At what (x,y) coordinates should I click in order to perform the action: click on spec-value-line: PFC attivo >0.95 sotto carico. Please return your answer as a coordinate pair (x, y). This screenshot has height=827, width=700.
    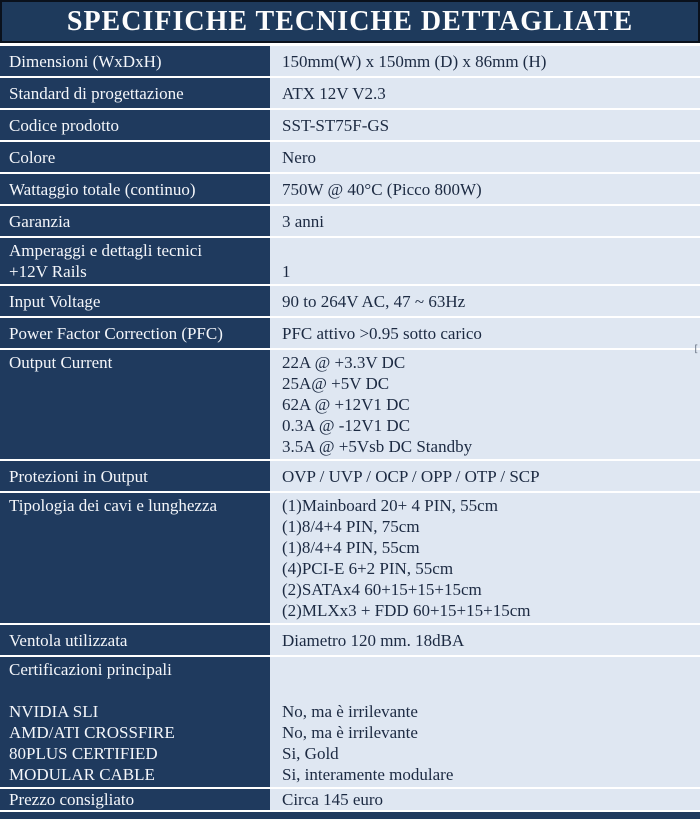
    Looking at the image, I should click on (382, 333).